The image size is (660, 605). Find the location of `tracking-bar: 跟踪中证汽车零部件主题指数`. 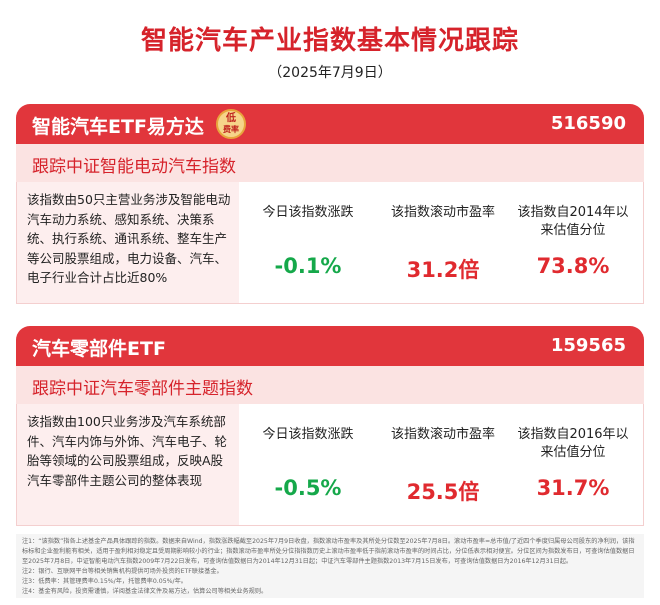

tracking-bar: 跟踪中证汽车零部件主题指数 is located at coordinates (330, 385).